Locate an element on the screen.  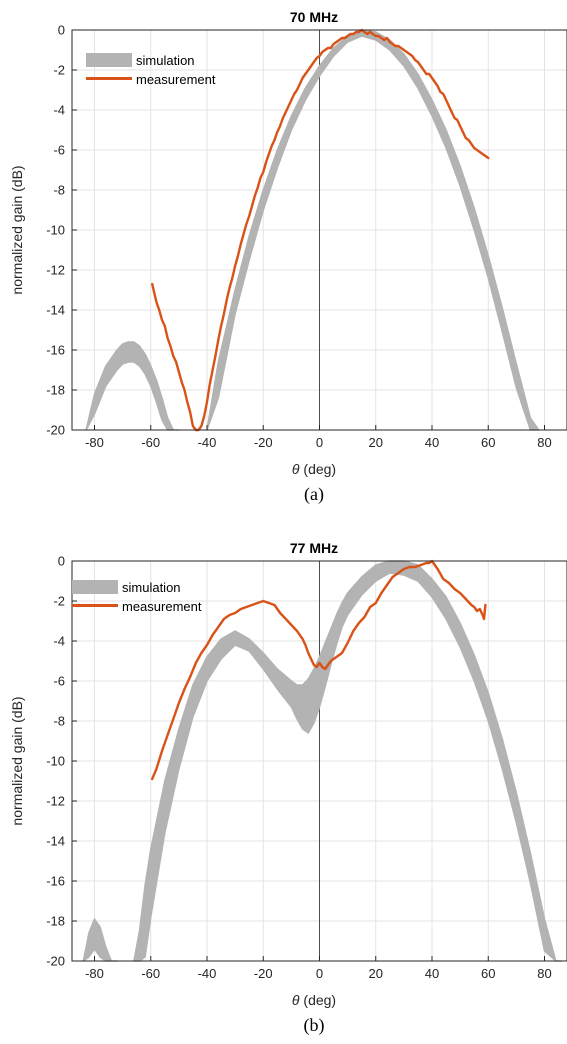
x-tick-label-b: 0 is located at coordinates (319, 973).